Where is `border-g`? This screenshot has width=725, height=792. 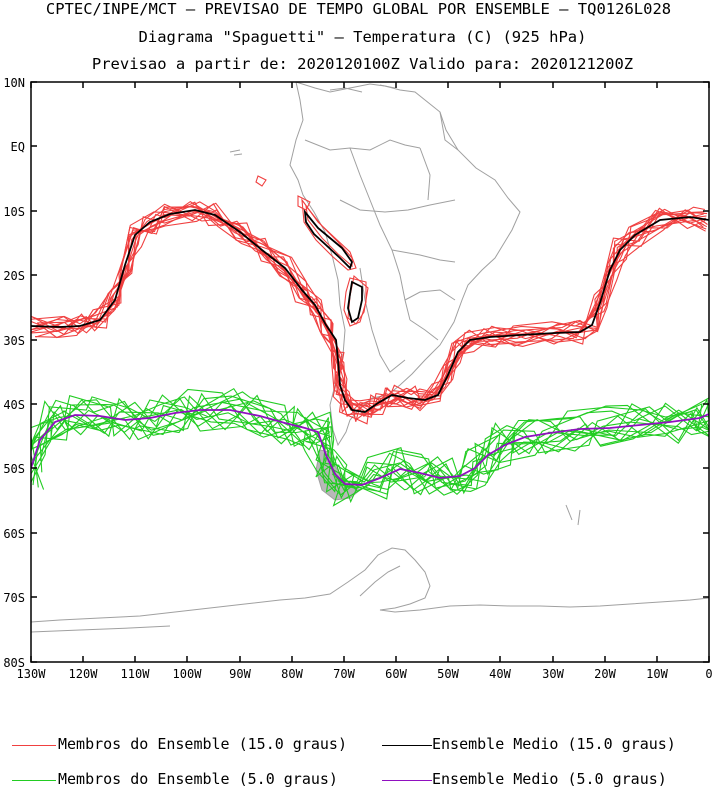 border-g is located at coordinates (439, 156).